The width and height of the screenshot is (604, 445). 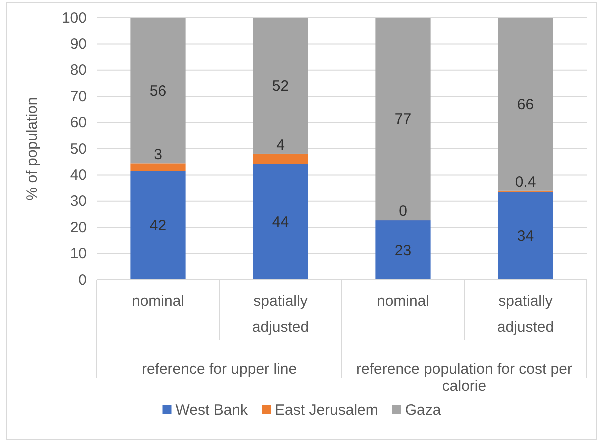 I want to click on y-tick-label: 20, so click(x=78, y=227).